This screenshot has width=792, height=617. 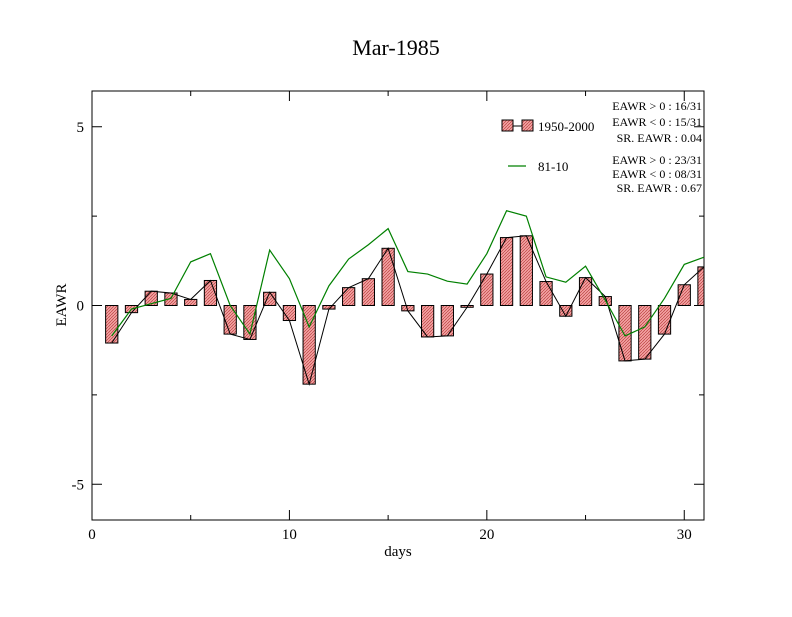 What do you see at coordinates (657, 106) in the screenshot?
I see `annotation-1-positive: EAWR > 0 : 16/31` at bounding box center [657, 106].